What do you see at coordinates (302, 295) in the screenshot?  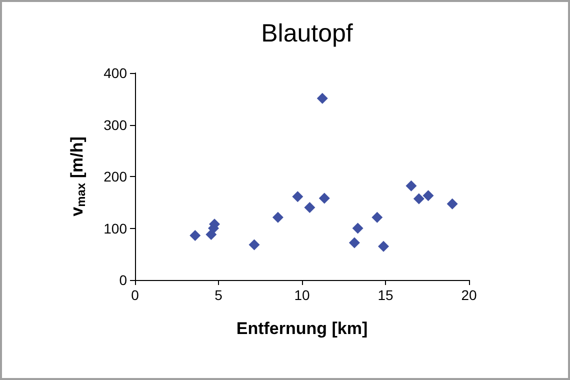 I see `x-tick-label: 10` at bounding box center [302, 295].